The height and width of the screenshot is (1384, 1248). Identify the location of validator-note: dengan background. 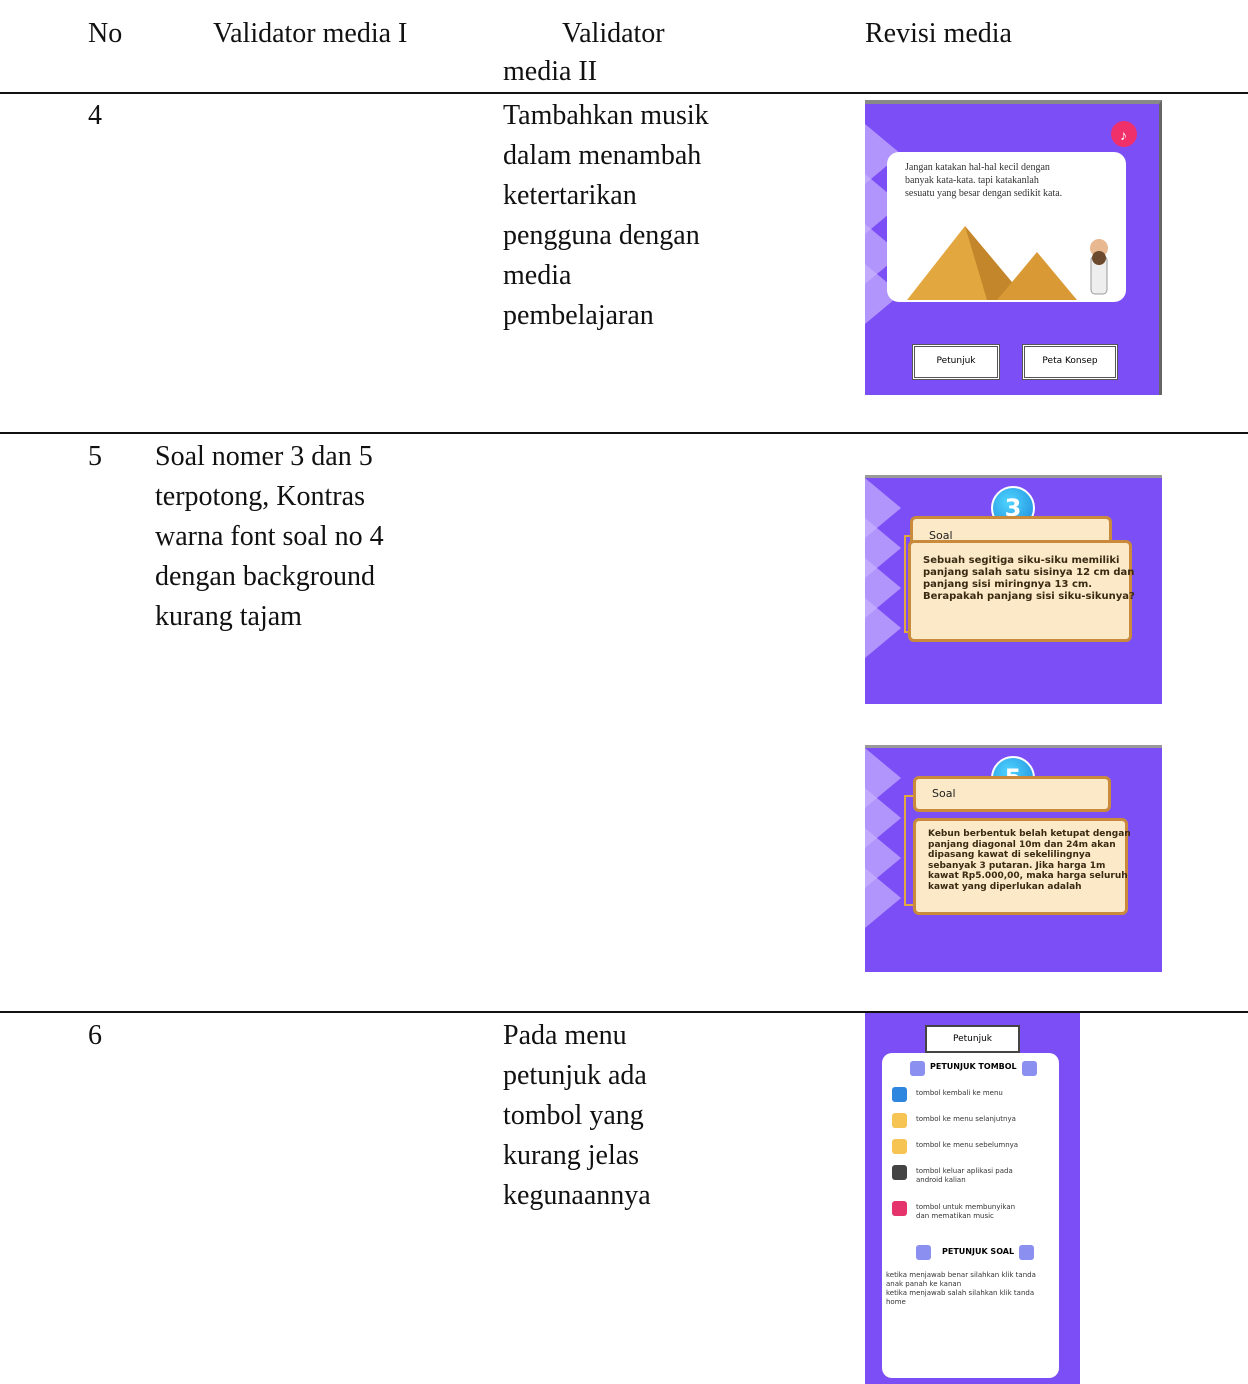
(265, 576).